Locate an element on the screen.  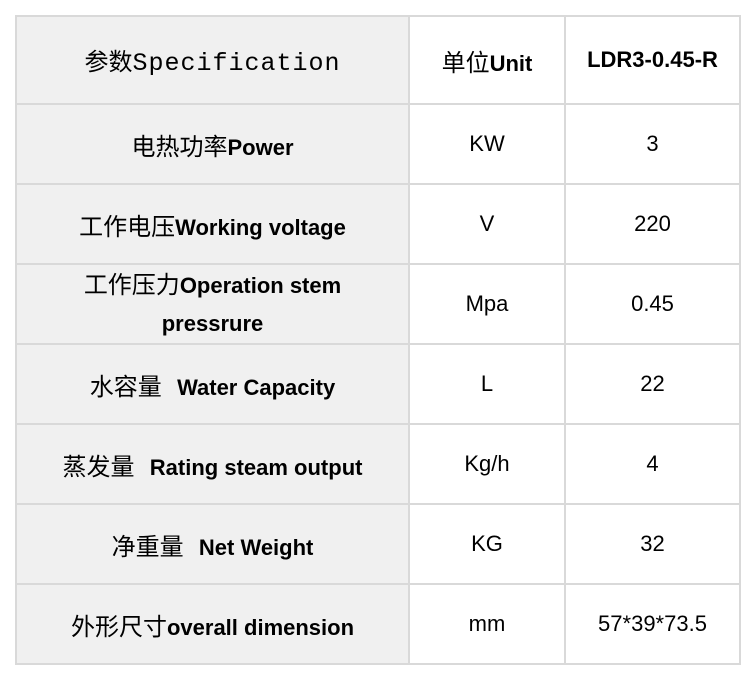
spec-zh: 外形尺寸 is located at coordinates (118, 626).